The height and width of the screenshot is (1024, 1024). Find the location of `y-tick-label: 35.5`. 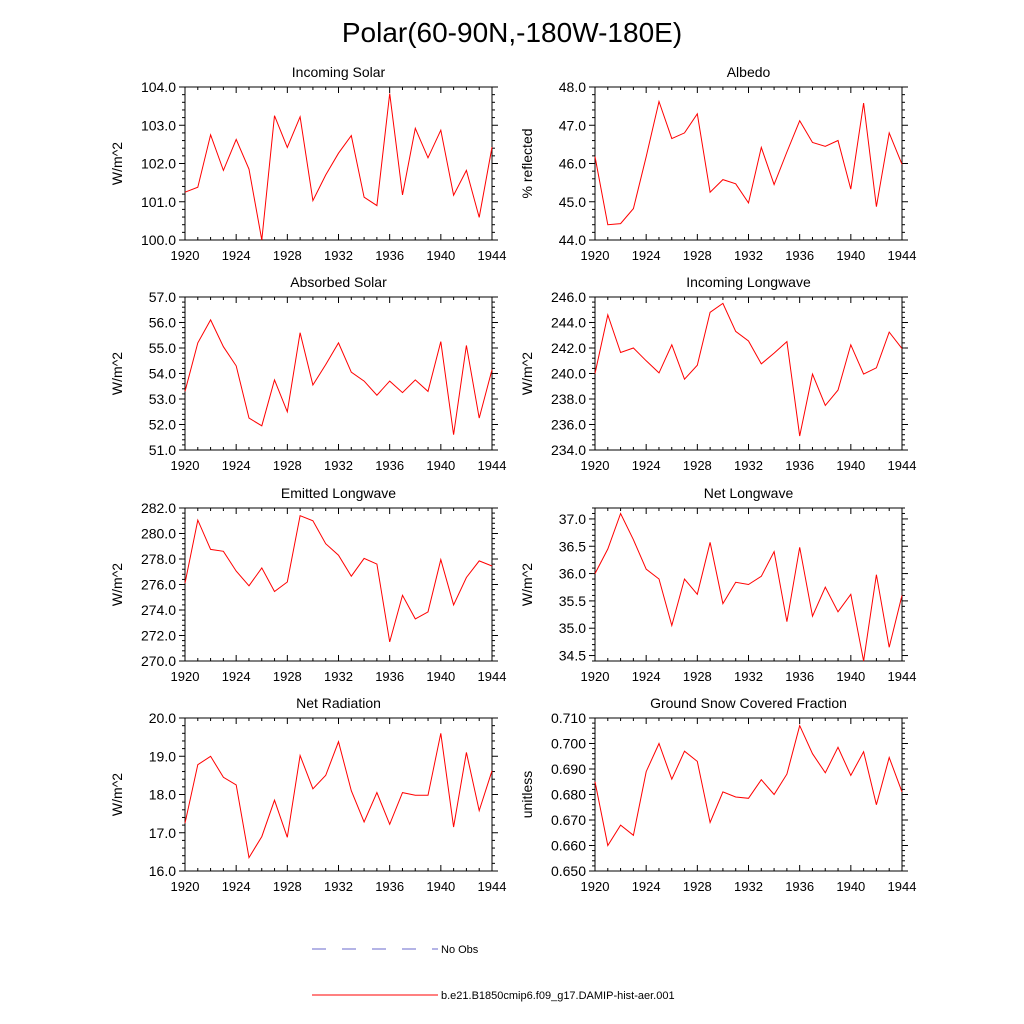

y-tick-label: 35.5 is located at coordinates (572, 601).